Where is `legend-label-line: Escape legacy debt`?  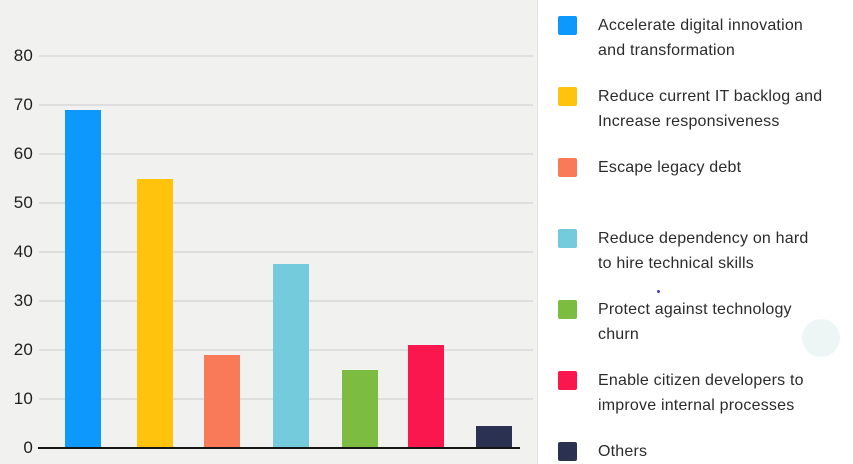 legend-label-line: Escape legacy debt is located at coordinates (670, 167).